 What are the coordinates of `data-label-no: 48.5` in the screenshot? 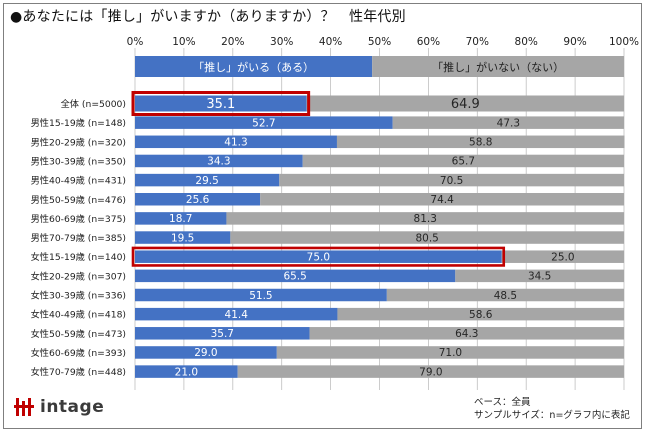 It's located at (505, 296).